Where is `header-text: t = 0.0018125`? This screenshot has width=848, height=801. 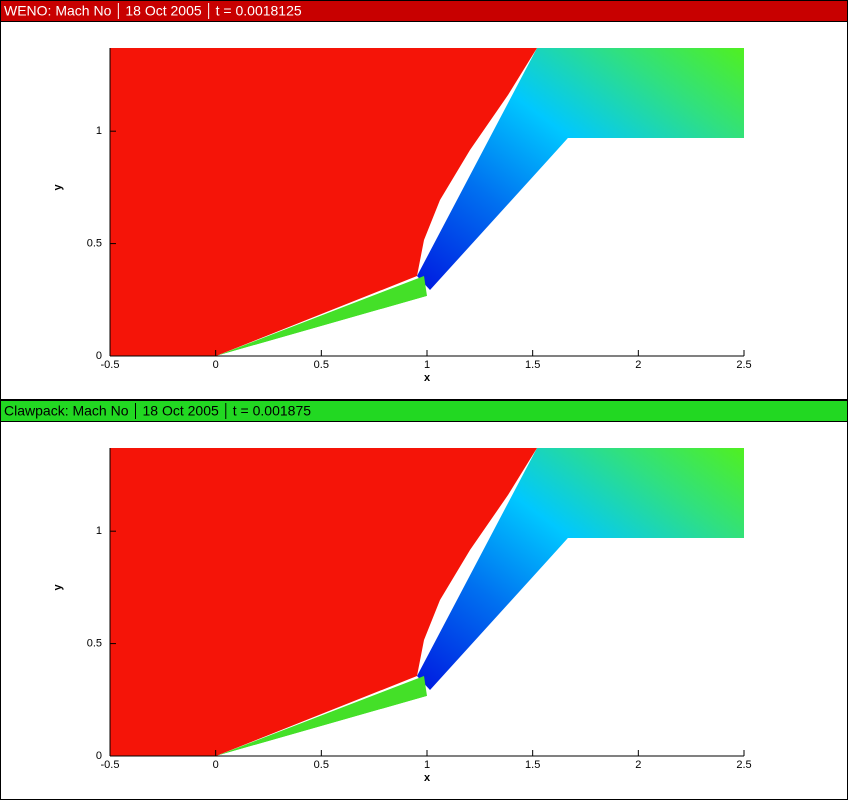 header-text: t = 0.0018125 is located at coordinates (259, 11).